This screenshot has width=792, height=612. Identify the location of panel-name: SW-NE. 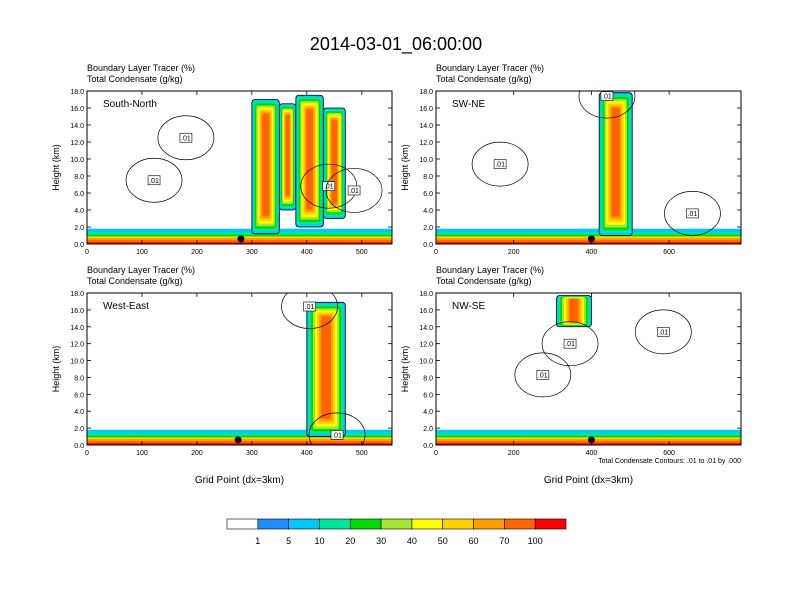
(468, 104).